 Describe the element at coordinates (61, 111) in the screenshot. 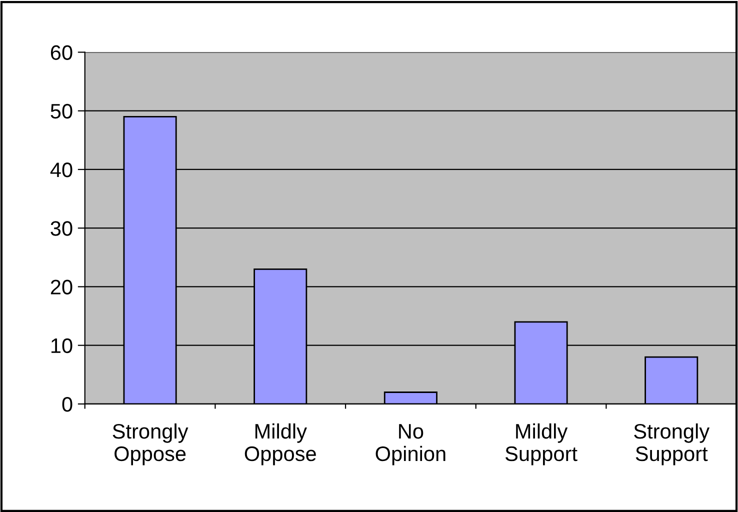

I see `y-tick-label: 50` at that location.